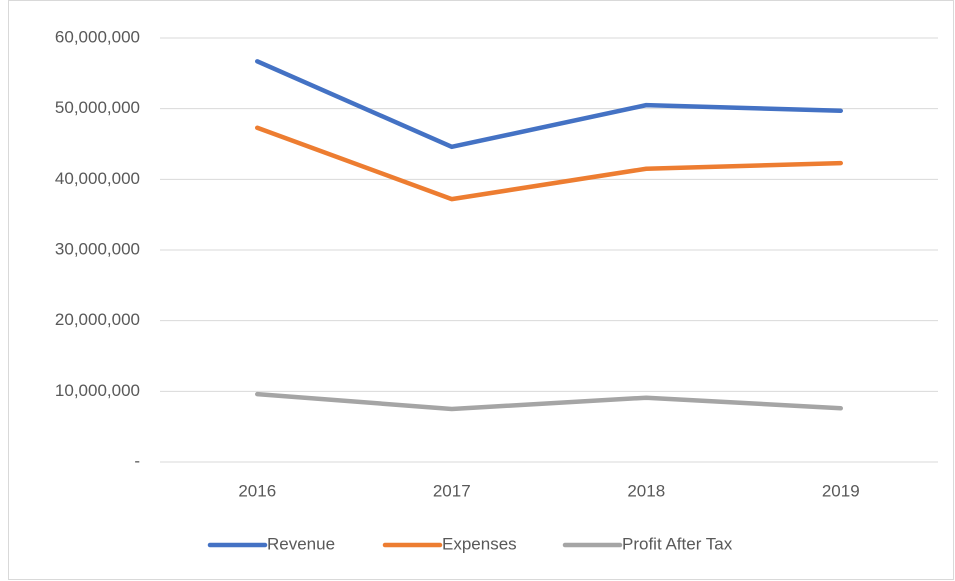 This screenshot has height=581, width=955. I want to click on legend-label: Expenses, so click(479, 543).